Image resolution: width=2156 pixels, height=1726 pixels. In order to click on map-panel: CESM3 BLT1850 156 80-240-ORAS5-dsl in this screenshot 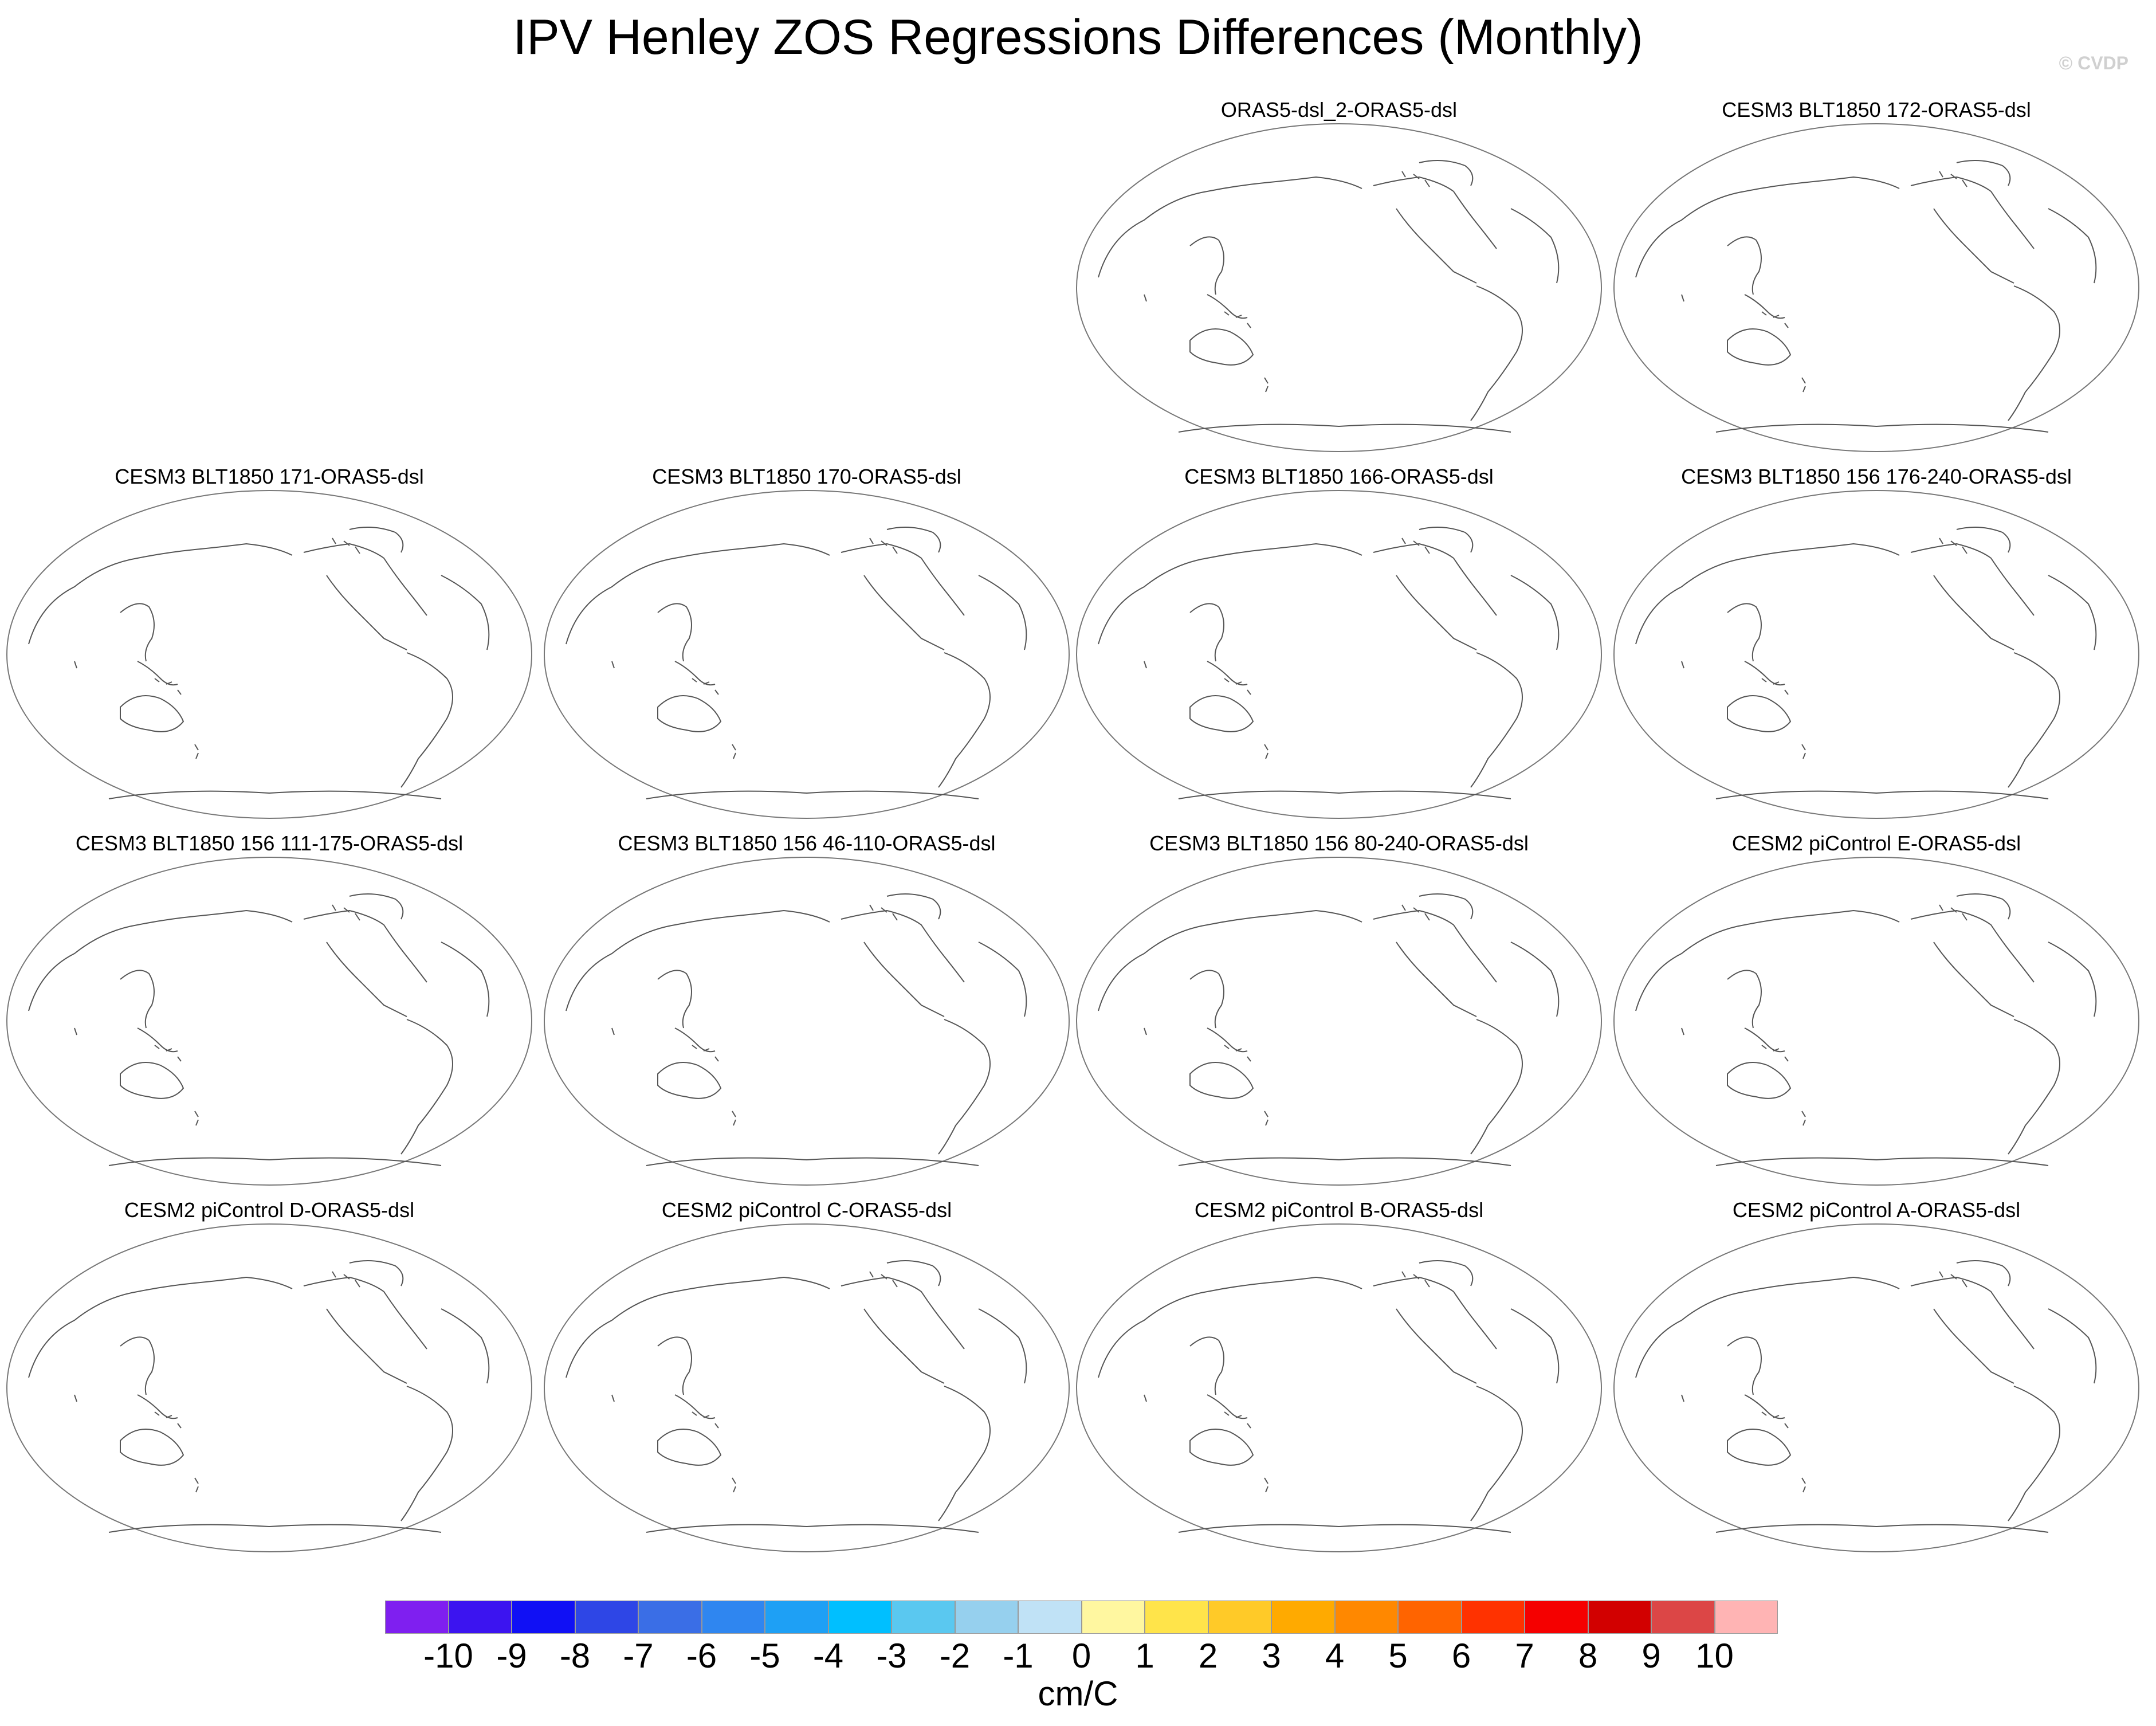, I will do `click(1339, 1009)`.